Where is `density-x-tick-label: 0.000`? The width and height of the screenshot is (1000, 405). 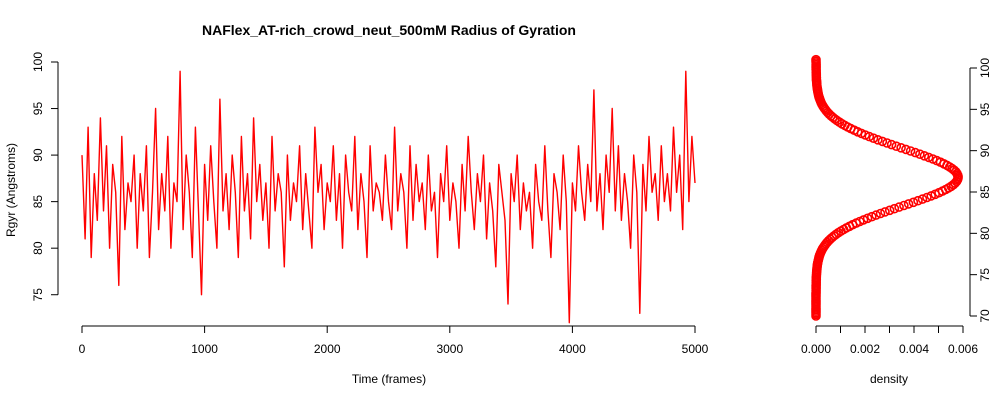 density-x-tick-label: 0.000 is located at coordinates (816, 349).